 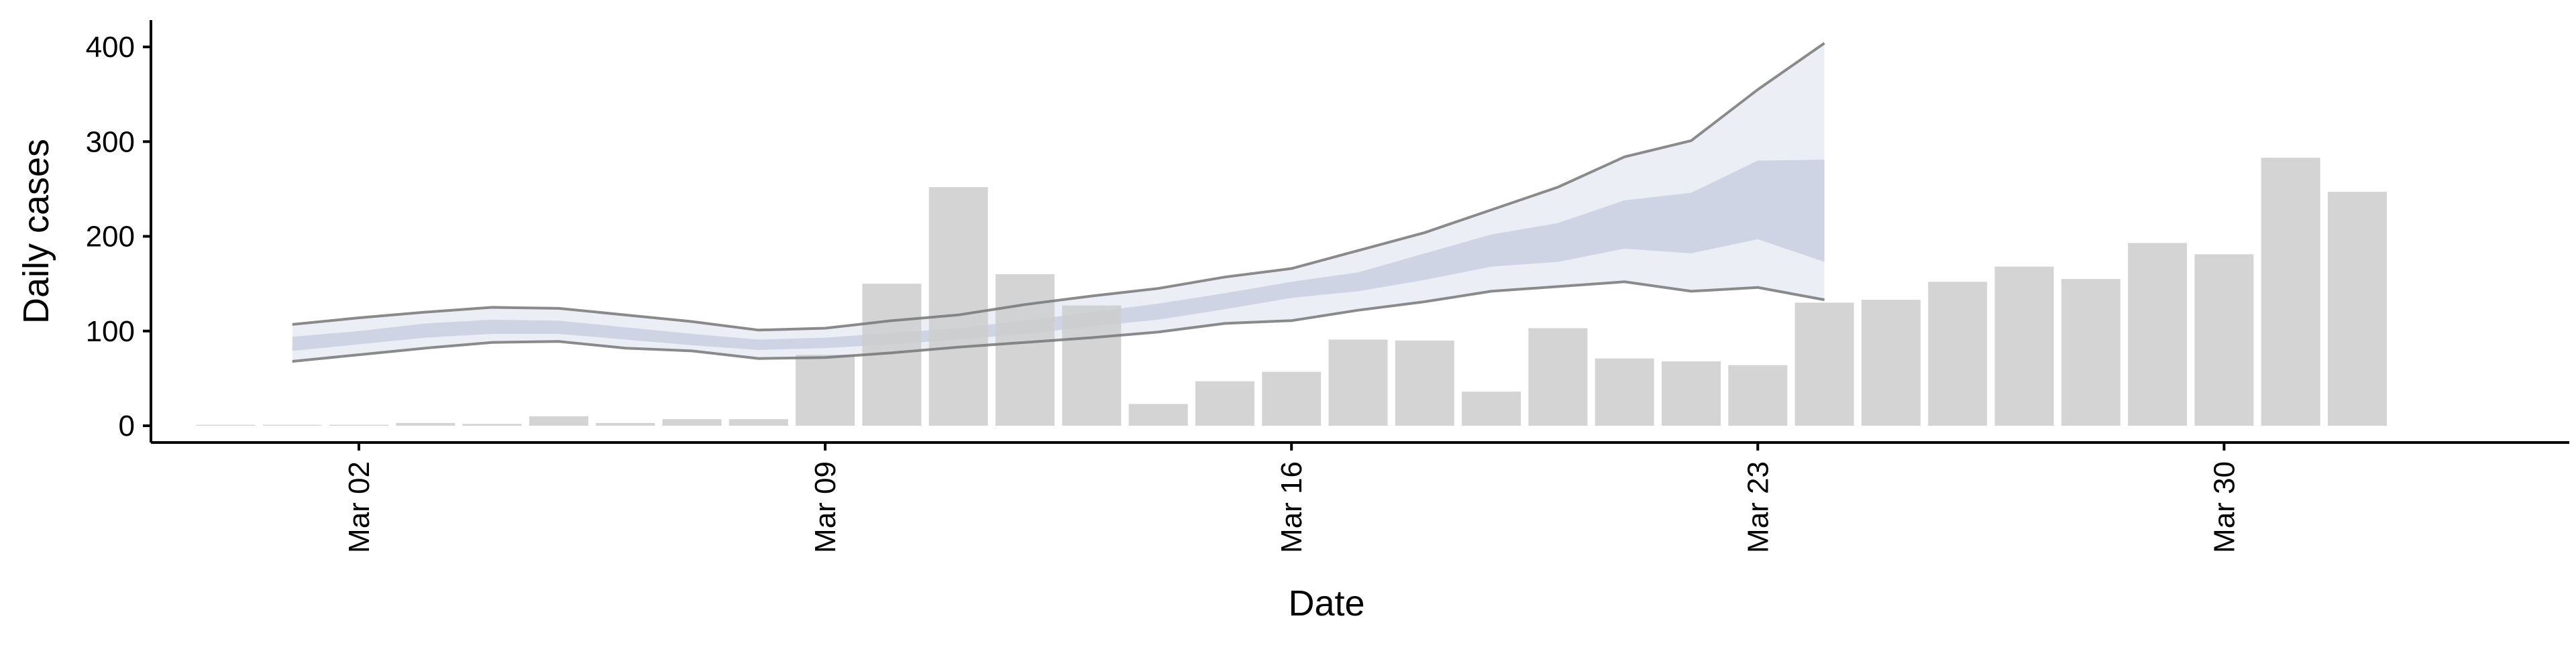 What do you see at coordinates (825, 507) in the screenshot?
I see `x-tick-label: Mar 09` at bounding box center [825, 507].